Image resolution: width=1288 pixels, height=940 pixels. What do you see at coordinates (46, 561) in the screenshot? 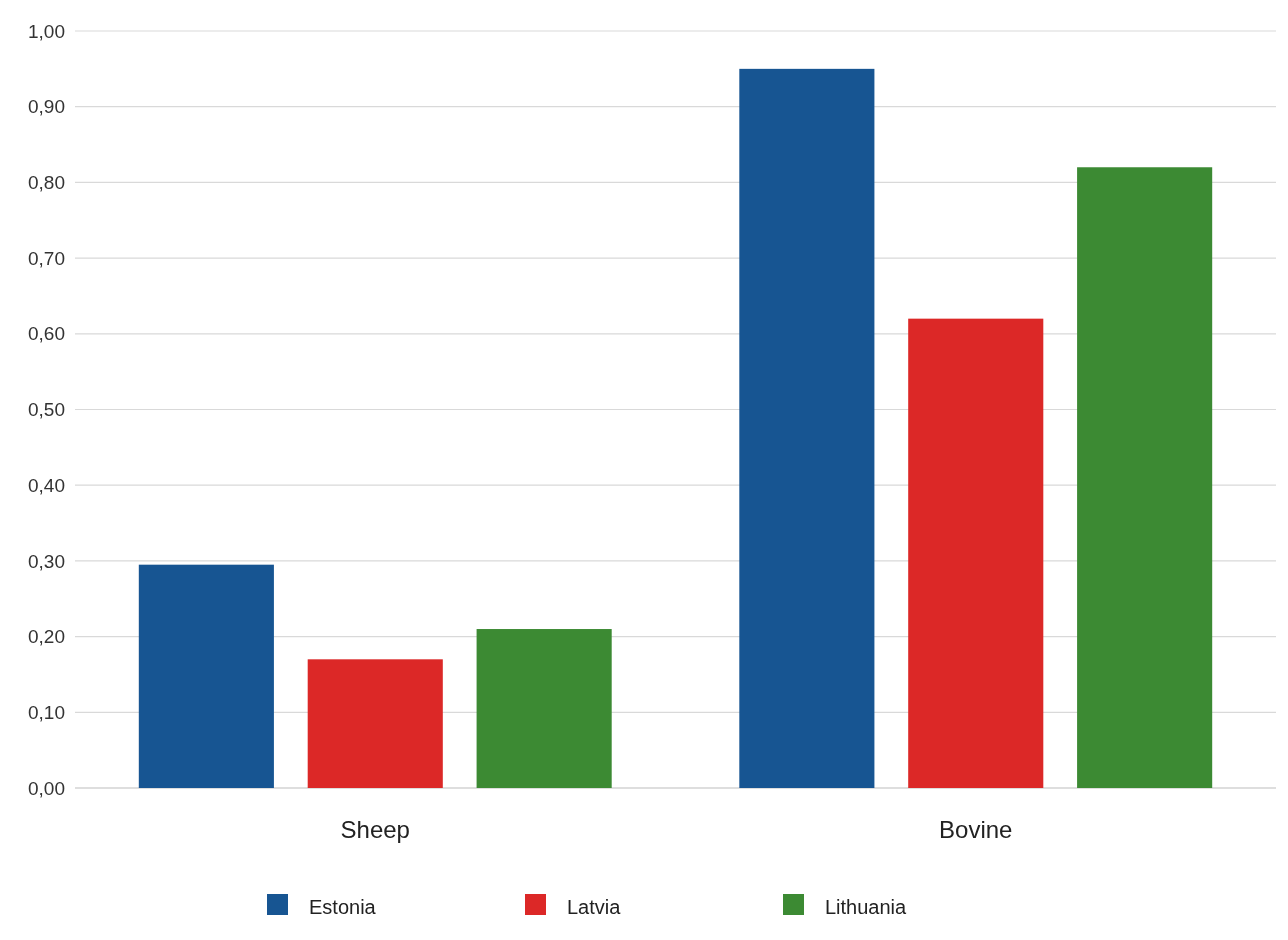
I see `y-tick-label: 0,30` at bounding box center [46, 561].